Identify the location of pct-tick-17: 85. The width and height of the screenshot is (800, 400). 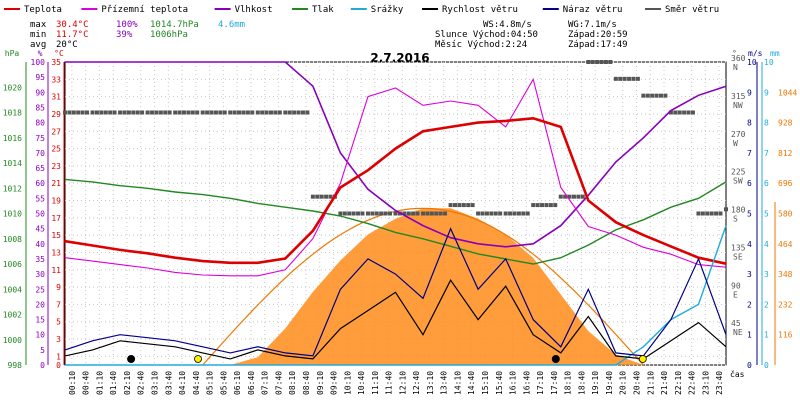
(40, 107).